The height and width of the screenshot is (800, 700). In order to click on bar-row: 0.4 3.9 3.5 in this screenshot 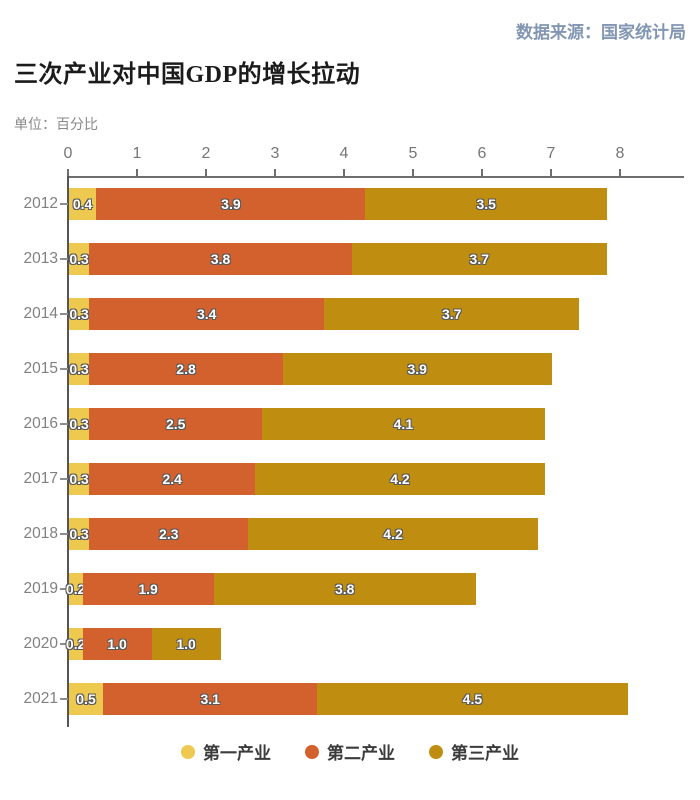, I will do `click(337, 204)`.